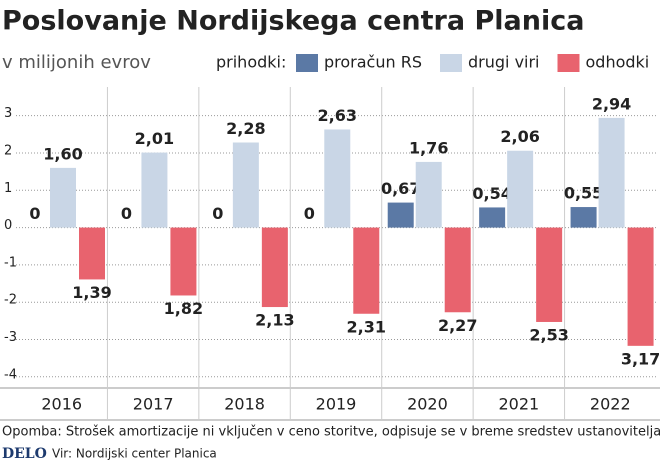 The image size is (660, 472). What do you see at coordinates (611, 103) in the screenshot?
I see `value-label: 2,94` at bounding box center [611, 103].